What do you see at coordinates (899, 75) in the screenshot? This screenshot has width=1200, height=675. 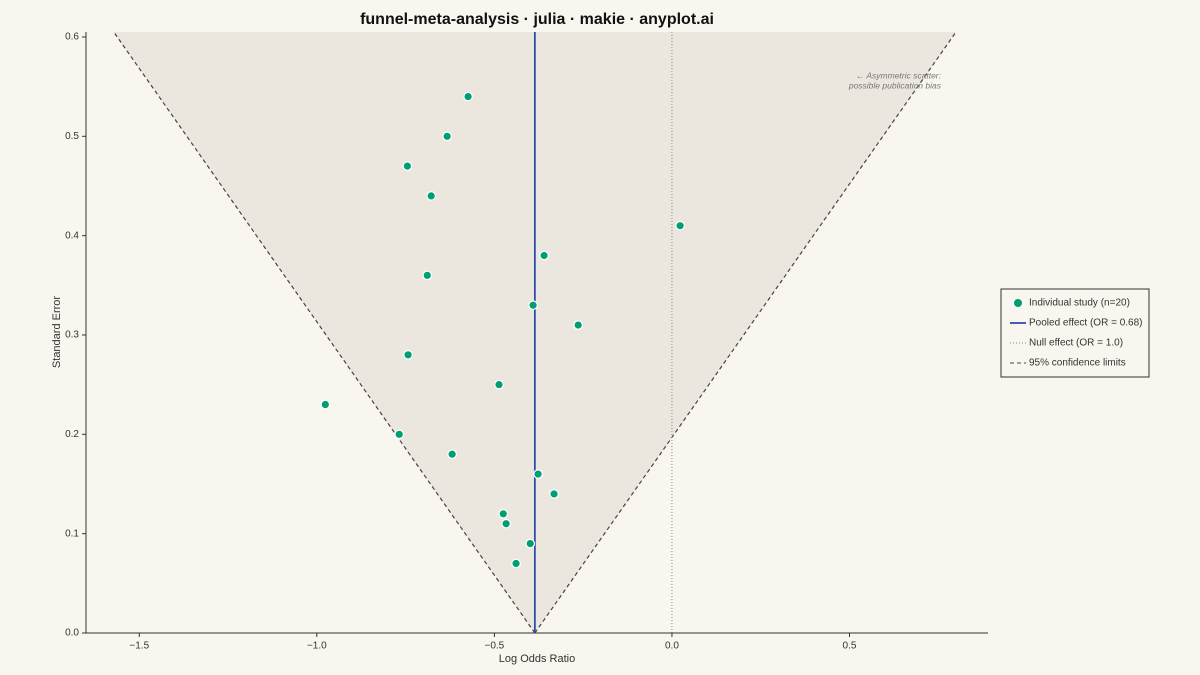 I see `annotation: ← Asymmetric scatter:` at bounding box center [899, 75].